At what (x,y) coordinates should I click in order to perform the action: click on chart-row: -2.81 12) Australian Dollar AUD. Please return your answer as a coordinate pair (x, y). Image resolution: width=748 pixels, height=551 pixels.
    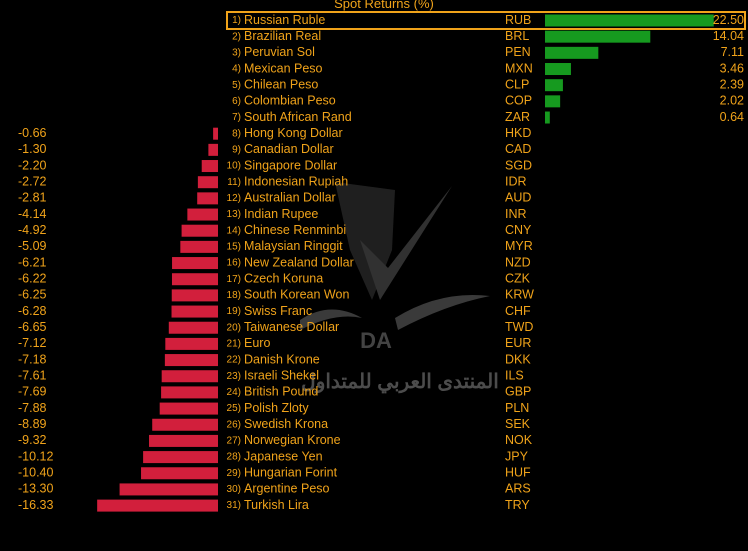
    Looking at the image, I should click on (274, 198).